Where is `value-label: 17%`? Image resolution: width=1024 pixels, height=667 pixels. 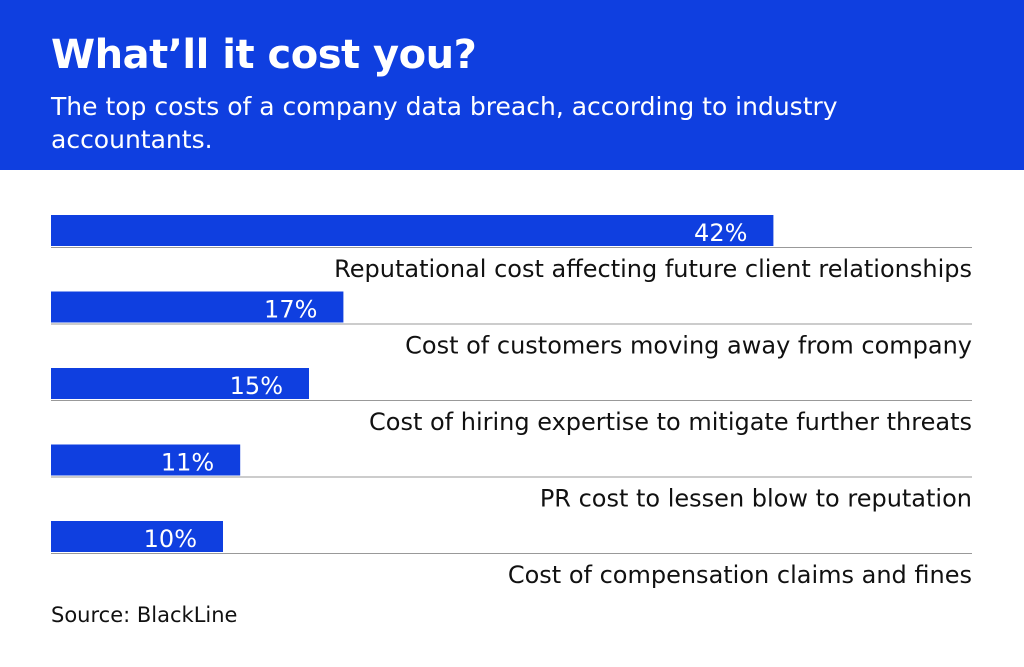 value-label: 17% is located at coordinates (290, 310).